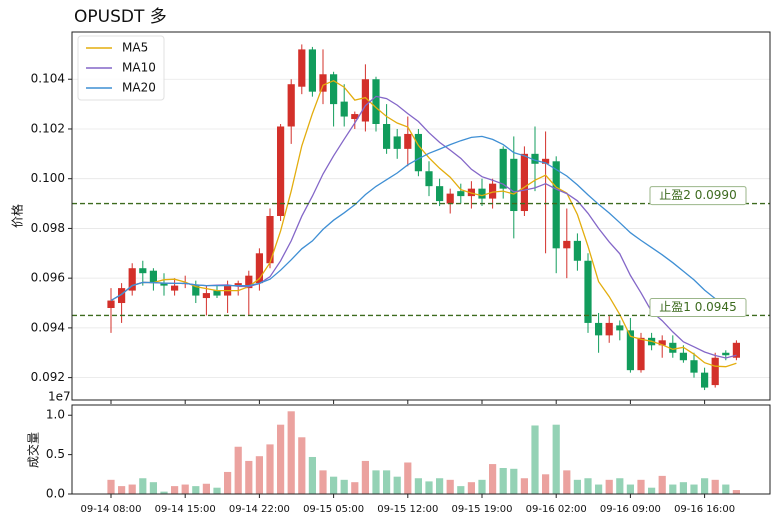 This screenshot has width=782, height=526. I want to click on y-tick-label: 0.104, so click(48, 79).